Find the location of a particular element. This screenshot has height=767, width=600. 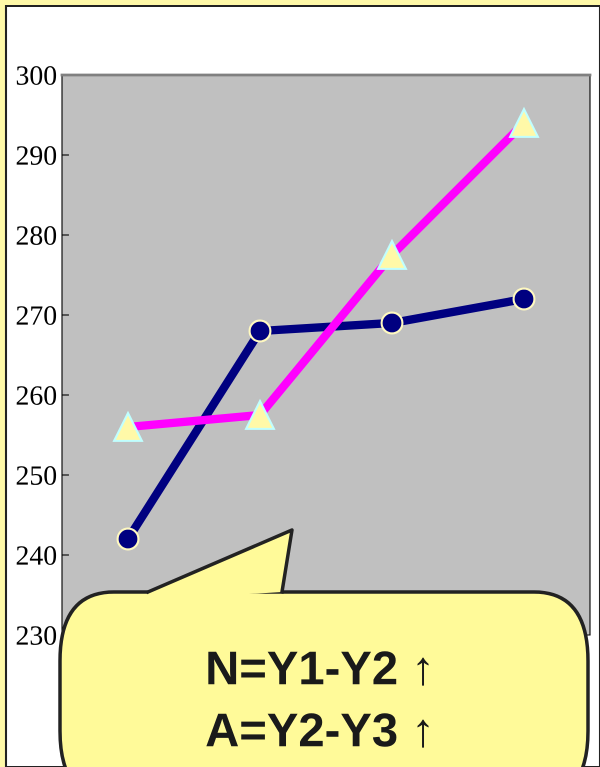

y-tick-label: 240 is located at coordinates (36, 555).